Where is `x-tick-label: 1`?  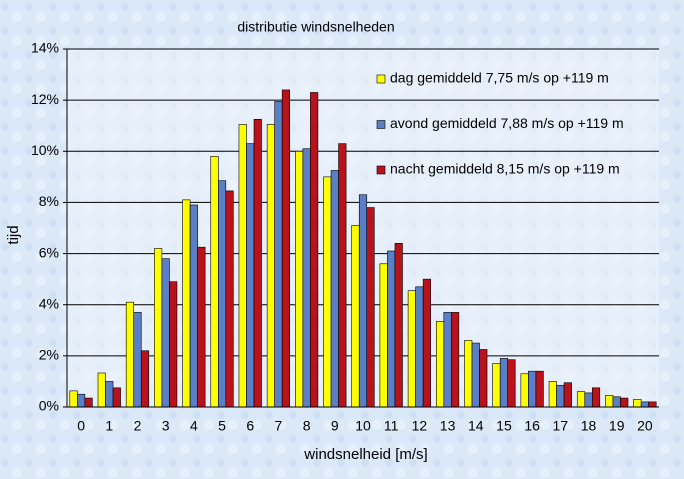
x-tick-label: 1 is located at coordinates (109, 426).